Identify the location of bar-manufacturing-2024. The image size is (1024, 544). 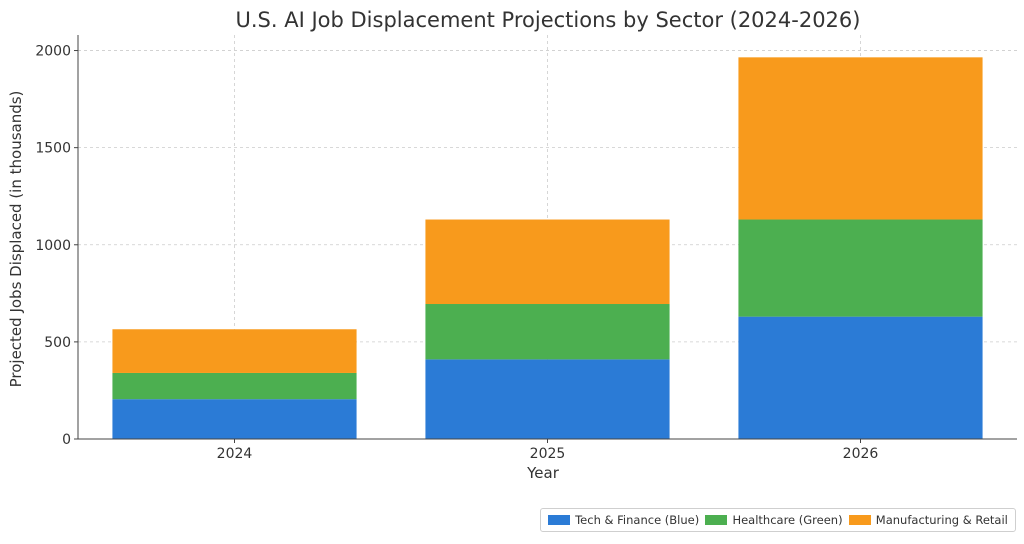
(234, 351).